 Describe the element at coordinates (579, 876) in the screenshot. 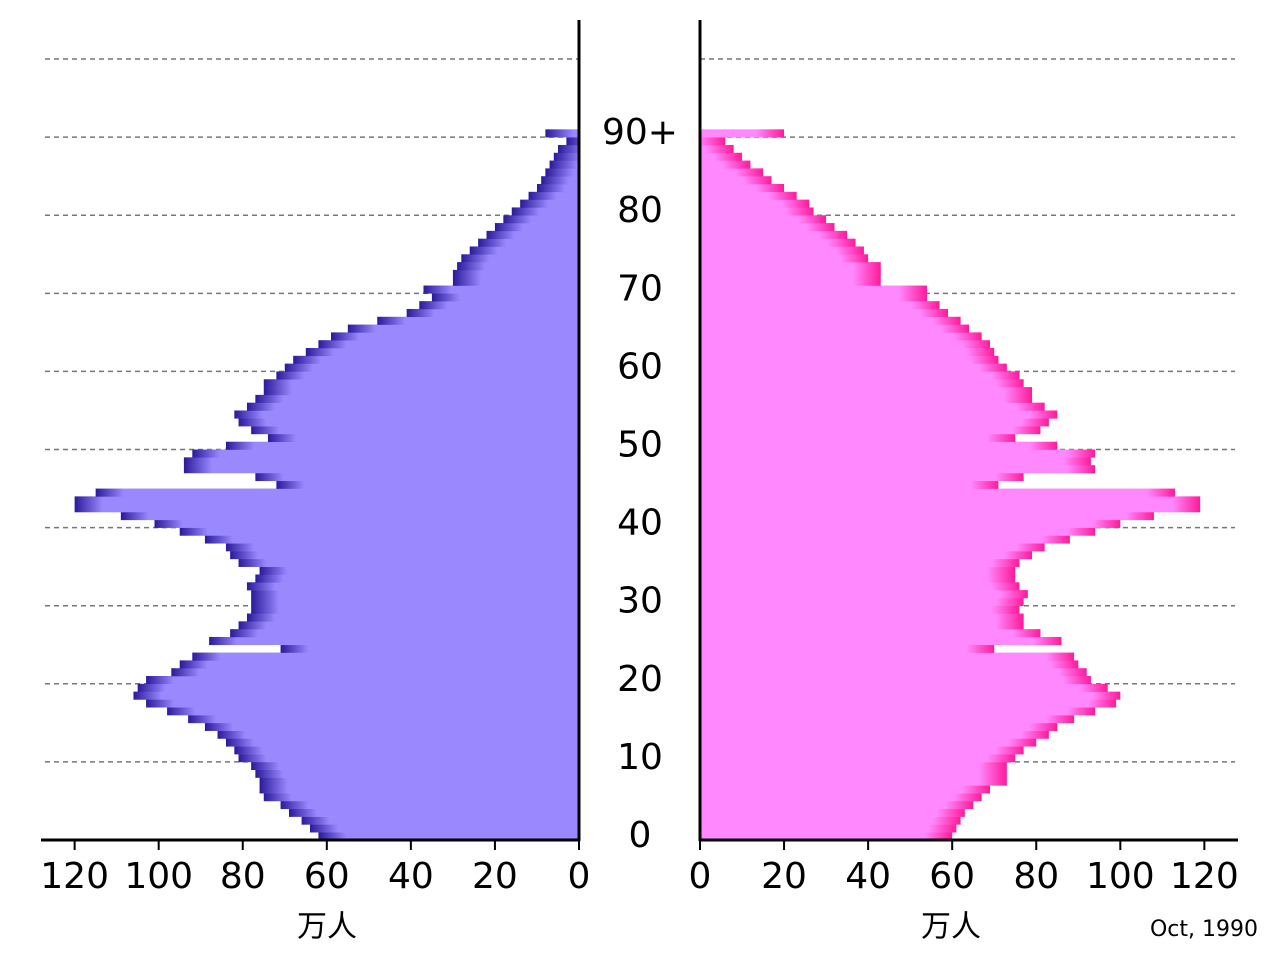

I see `x-tick-label: 0` at that location.